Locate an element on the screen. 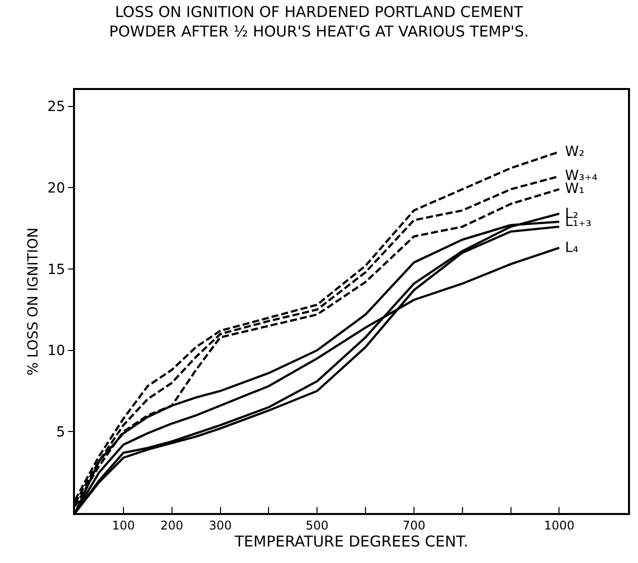 The height and width of the screenshot is (563, 638). y-tick-label: 5 is located at coordinates (61, 432).